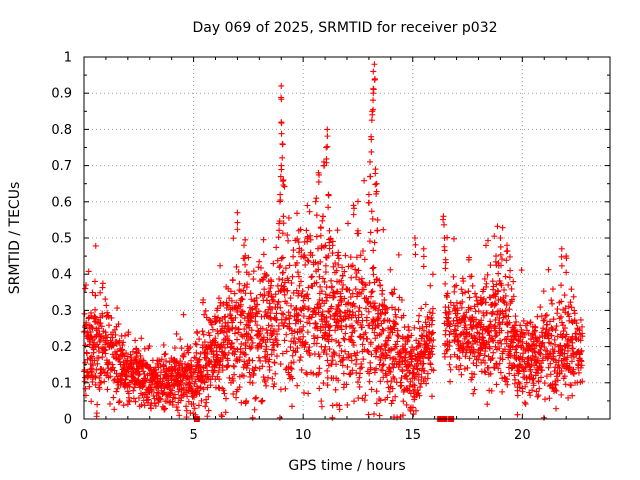  Describe the element at coordinates (61, 130) in the screenshot. I see `y-tick-label: 0.8` at that location.